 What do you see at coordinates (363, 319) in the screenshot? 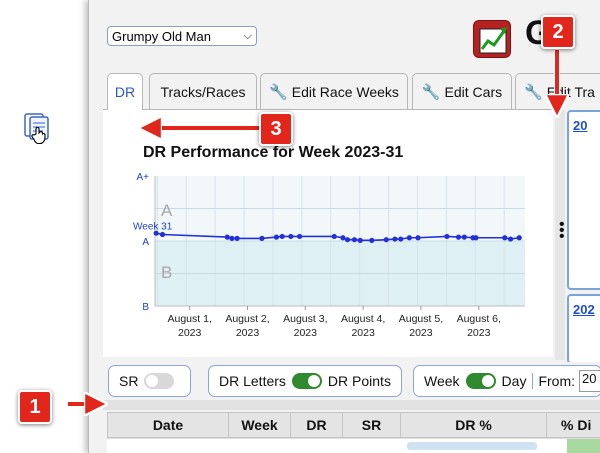
I see `x-tick-label: August 4,` at bounding box center [363, 319].